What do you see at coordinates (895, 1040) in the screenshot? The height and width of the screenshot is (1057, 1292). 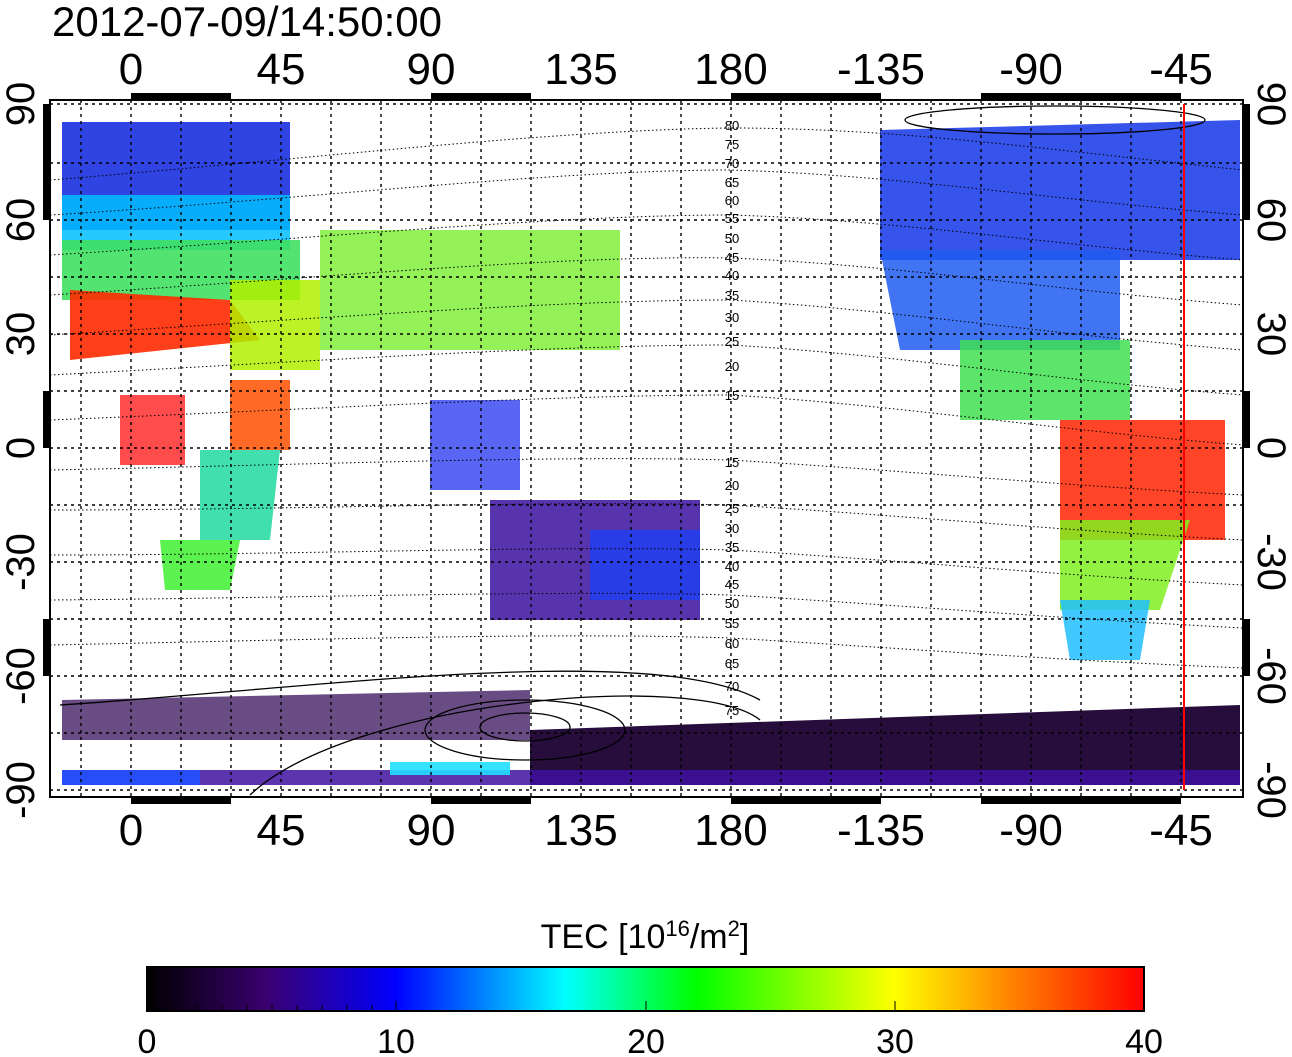 I see `colorbar-tick-label: 30` at bounding box center [895, 1040].